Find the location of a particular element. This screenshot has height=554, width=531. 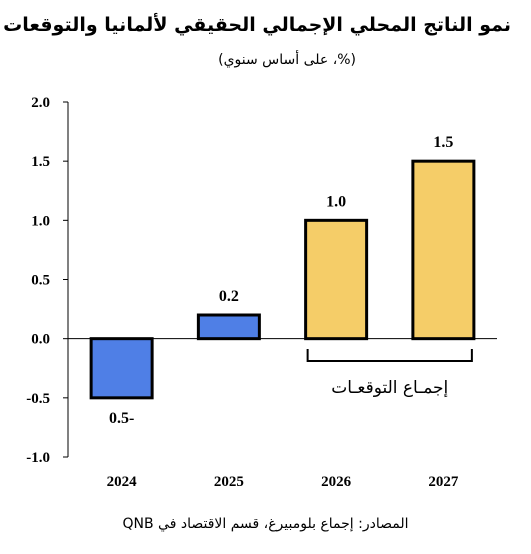

y-tick-label: 0.5 is located at coordinates (40, 281).